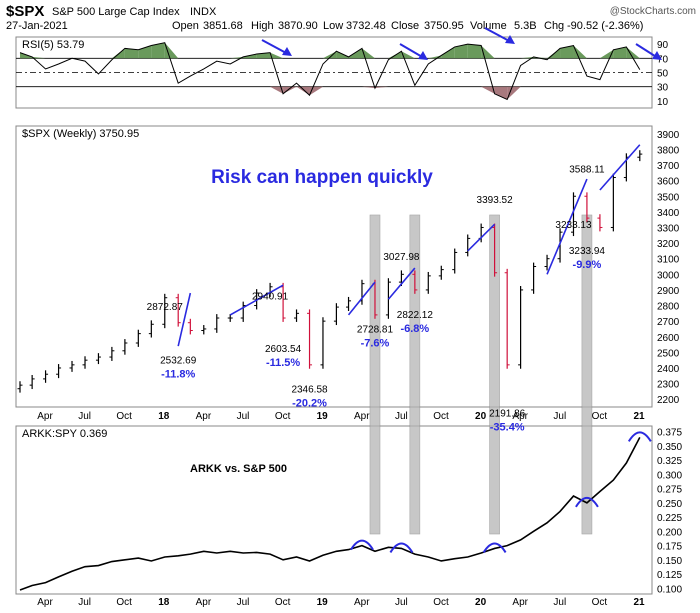 The height and width of the screenshot is (613, 700). I want to click on price-level-label: 2728.81, so click(375, 330).